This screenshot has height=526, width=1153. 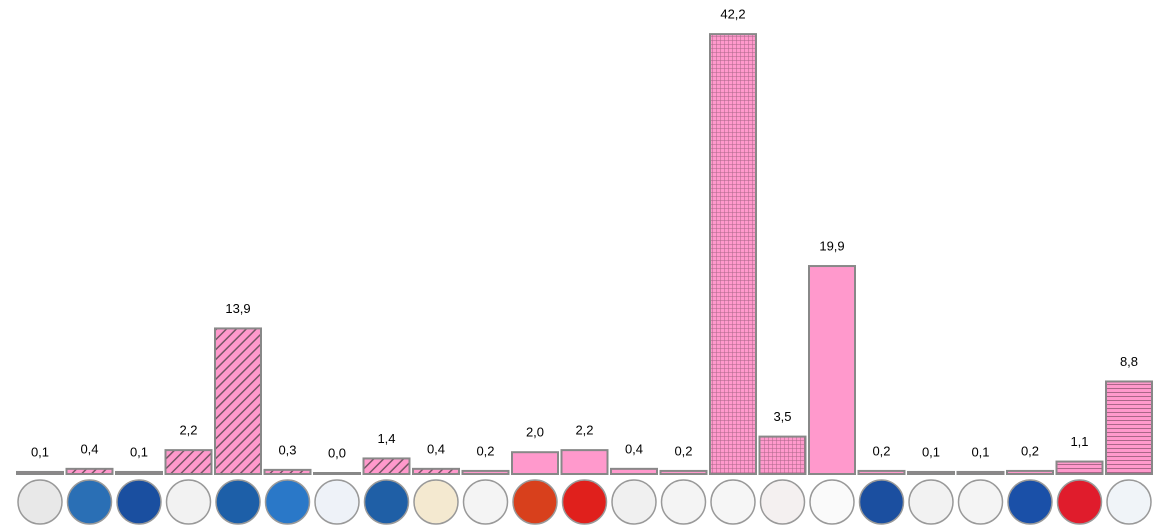 I want to click on value-label: 1,1, so click(x=1079, y=441).